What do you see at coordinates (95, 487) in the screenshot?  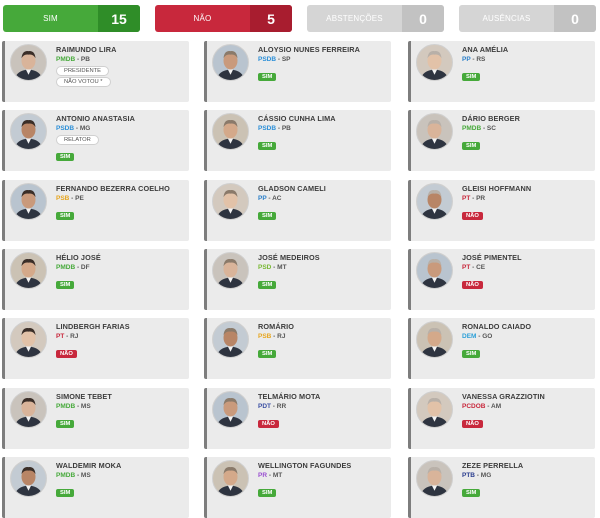 I see `senator-card: WALDEMIR MOKA PMDB - MS SIM` at bounding box center [95, 487].